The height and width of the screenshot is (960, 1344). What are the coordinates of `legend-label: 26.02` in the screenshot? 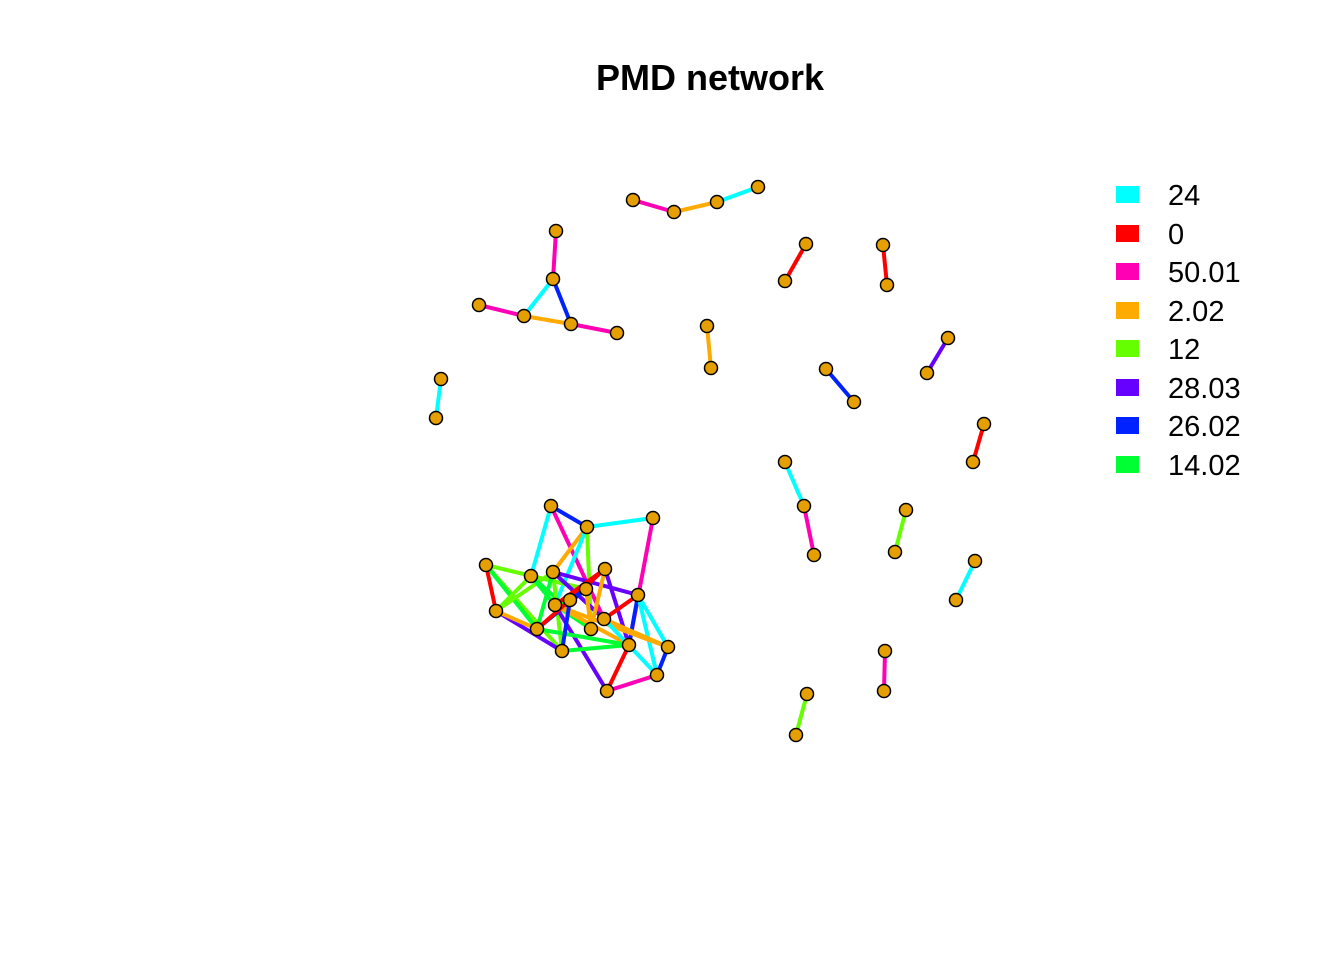 It's located at (1204, 427).